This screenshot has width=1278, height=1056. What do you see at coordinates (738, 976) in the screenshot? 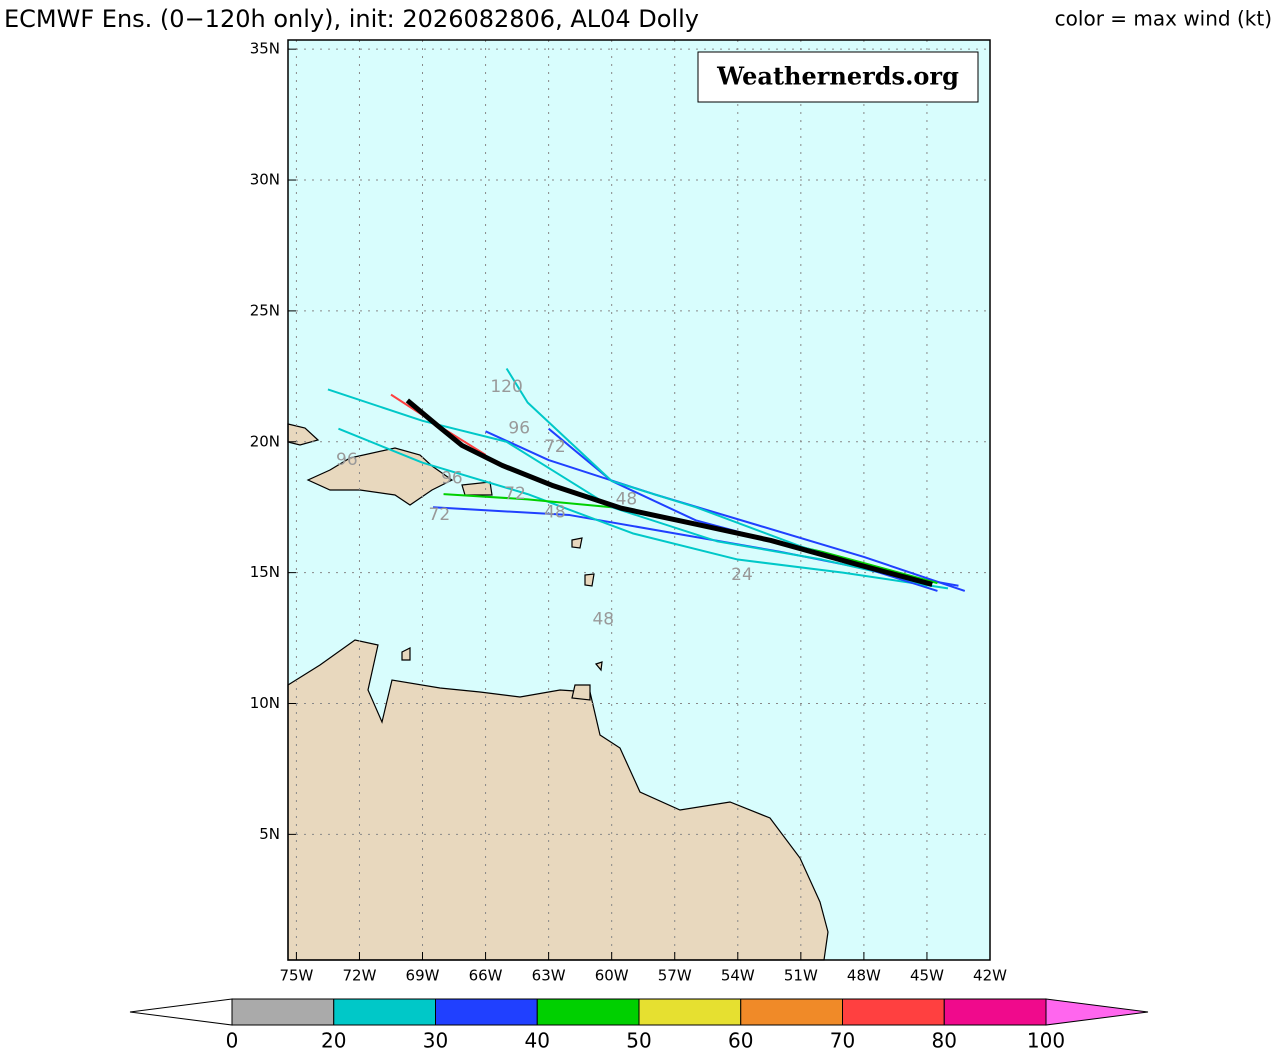
I see `x-tick-label: 54W` at bounding box center [738, 976].